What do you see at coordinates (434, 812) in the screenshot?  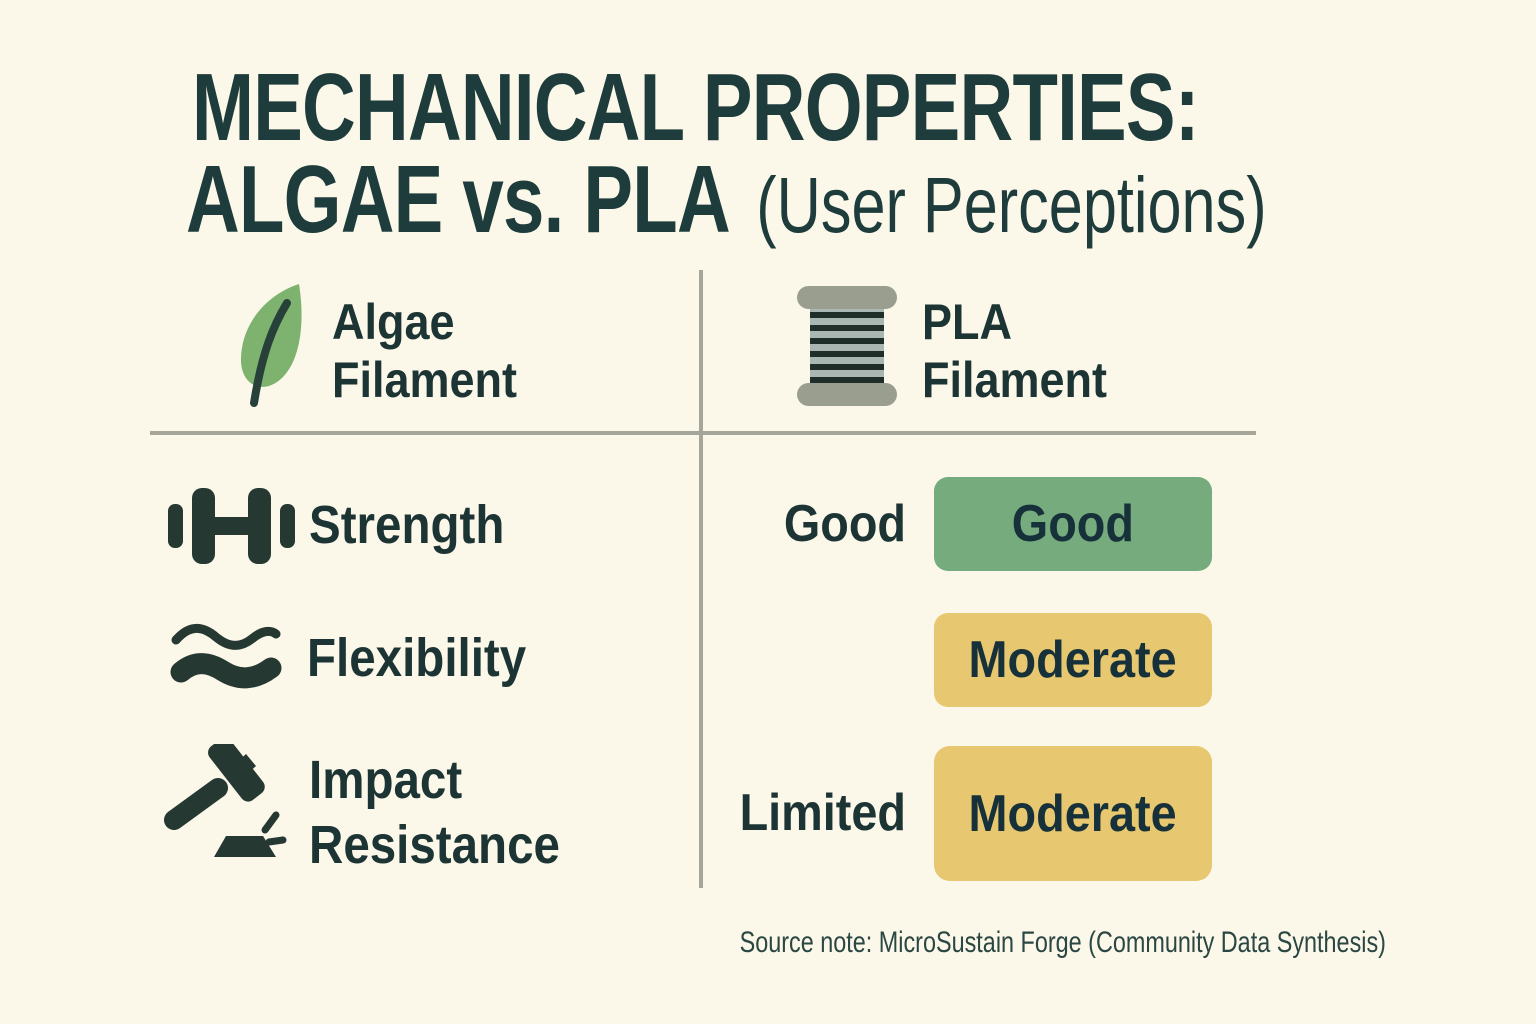 I see `property-label-impact-resistance: Impact Resistance` at bounding box center [434, 812].